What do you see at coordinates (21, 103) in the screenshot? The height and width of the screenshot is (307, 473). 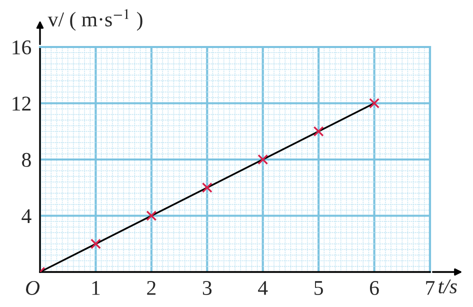 I see `y-tick-label: 12` at bounding box center [21, 103].